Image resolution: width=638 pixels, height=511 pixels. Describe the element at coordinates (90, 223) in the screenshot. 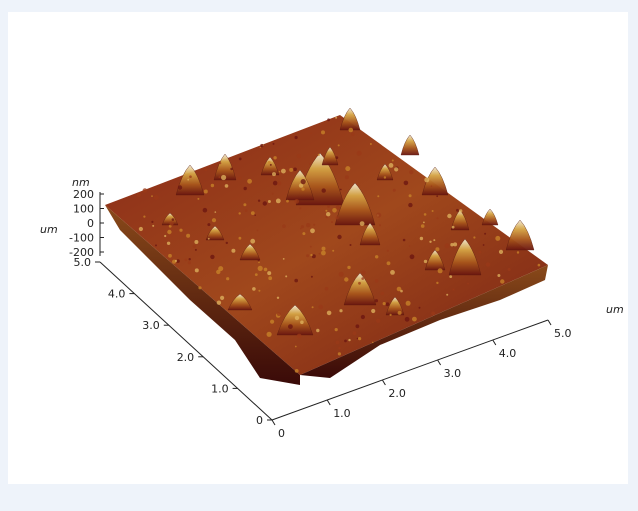

I see `z-tick-label: 0` at that location.